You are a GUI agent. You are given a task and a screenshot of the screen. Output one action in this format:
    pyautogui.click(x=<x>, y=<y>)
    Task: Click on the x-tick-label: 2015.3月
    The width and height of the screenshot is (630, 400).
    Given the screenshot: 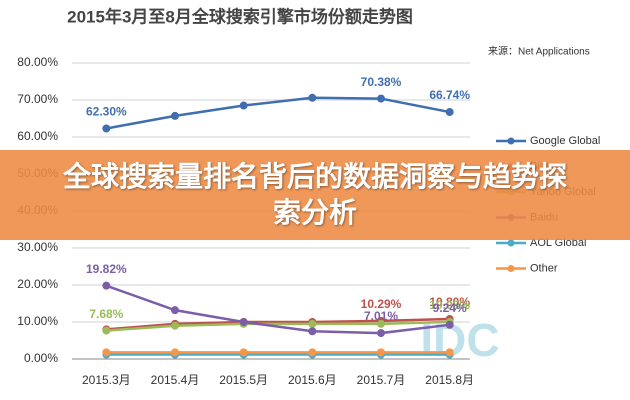 What is the action you would take?
    pyautogui.click(x=106, y=380)
    